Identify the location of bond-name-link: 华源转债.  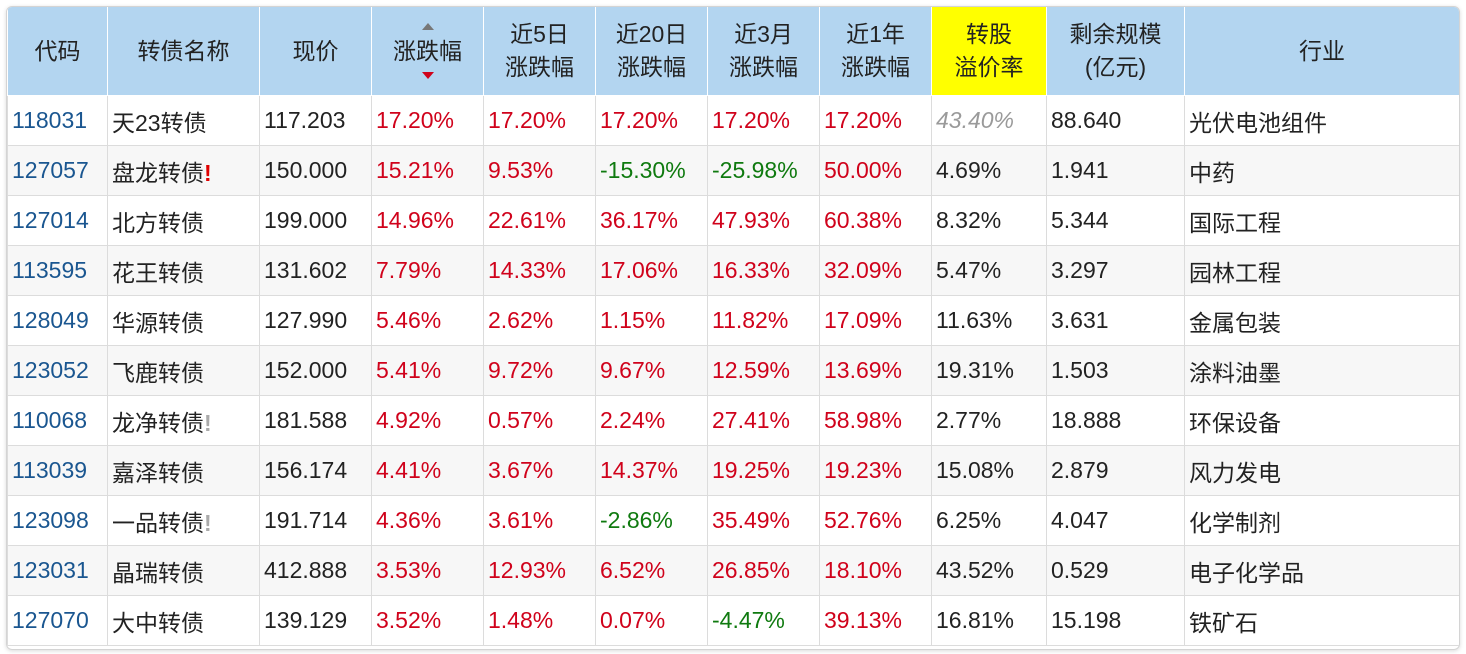
(158, 322).